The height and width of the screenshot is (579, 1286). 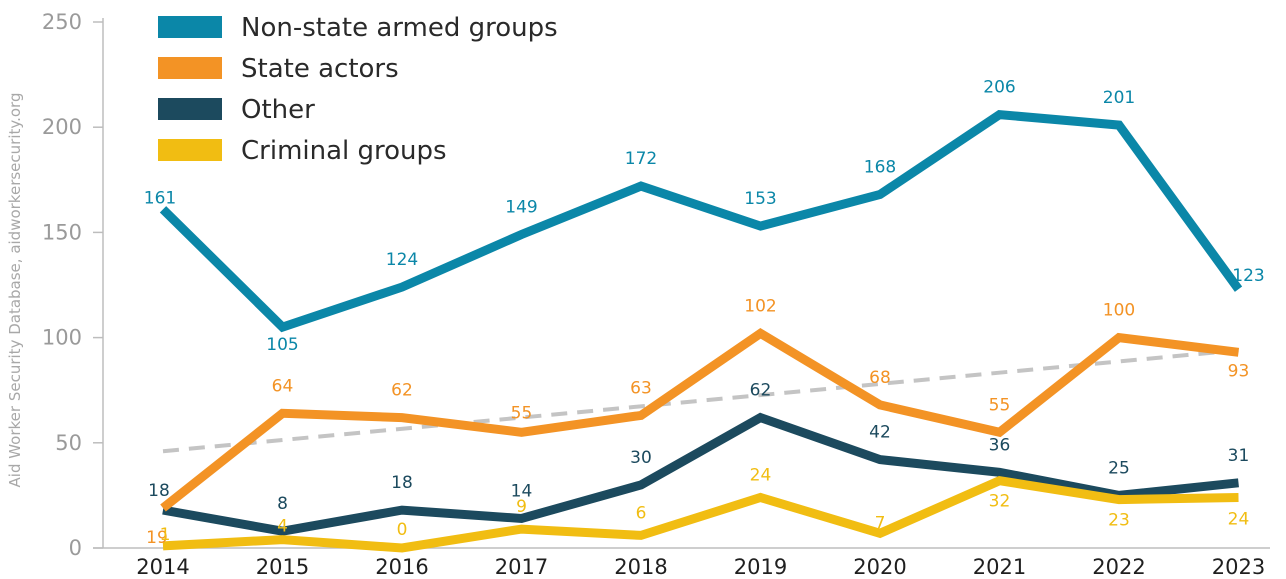 What do you see at coordinates (760, 199) in the screenshot?
I see `data-label: 153` at bounding box center [760, 199].